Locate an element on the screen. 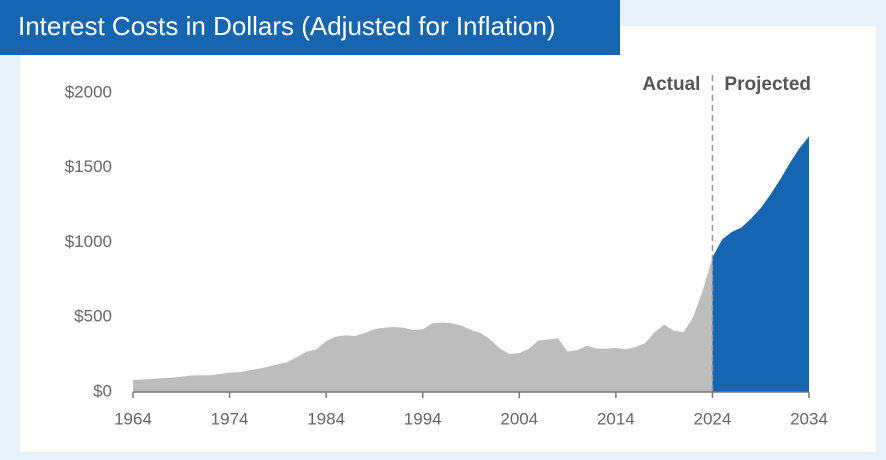 This screenshot has width=886, height=460. x-tick-label: 1964 is located at coordinates (133, 418).